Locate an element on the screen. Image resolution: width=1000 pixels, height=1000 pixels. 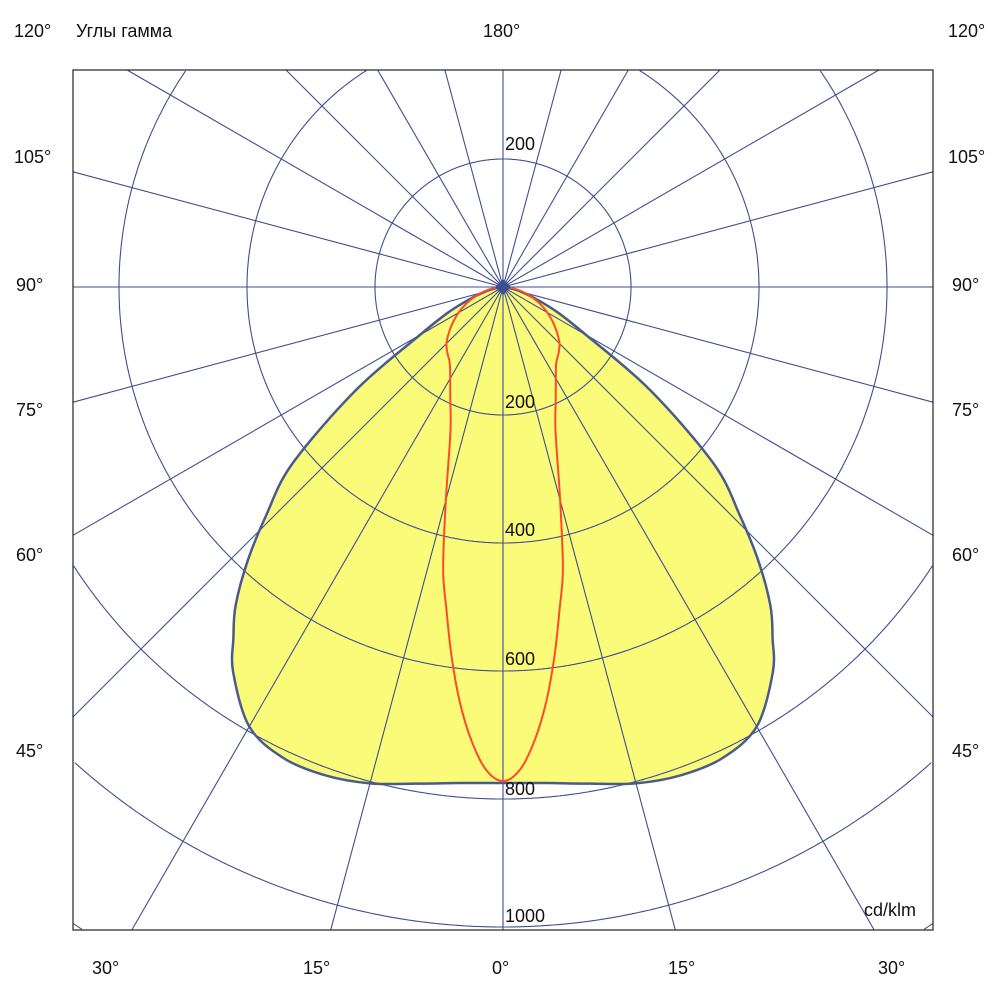
right-angle-label: 120° is located at coordinates (967, 31).